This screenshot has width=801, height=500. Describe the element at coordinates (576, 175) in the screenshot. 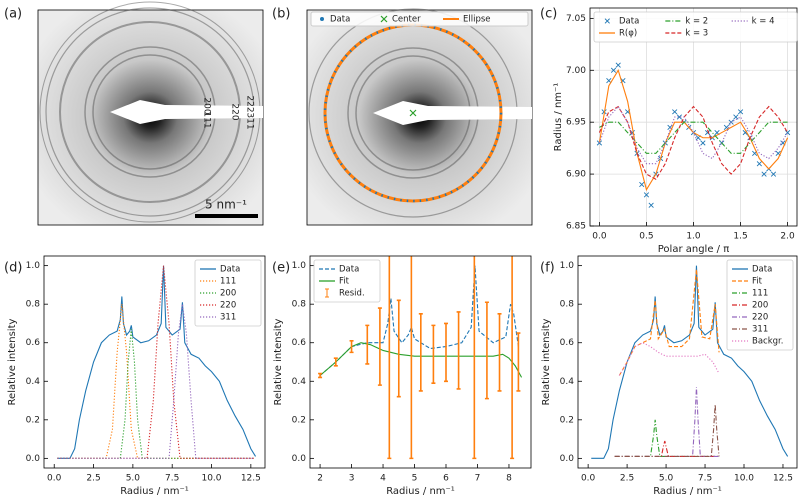

I see `y-tick-label: 6.90` at that location.